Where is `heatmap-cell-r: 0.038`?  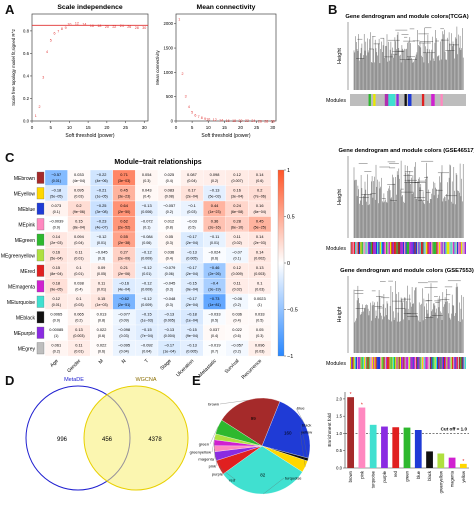
heatmap-cell-r: 0.038 is located at coordinates (79, 283).